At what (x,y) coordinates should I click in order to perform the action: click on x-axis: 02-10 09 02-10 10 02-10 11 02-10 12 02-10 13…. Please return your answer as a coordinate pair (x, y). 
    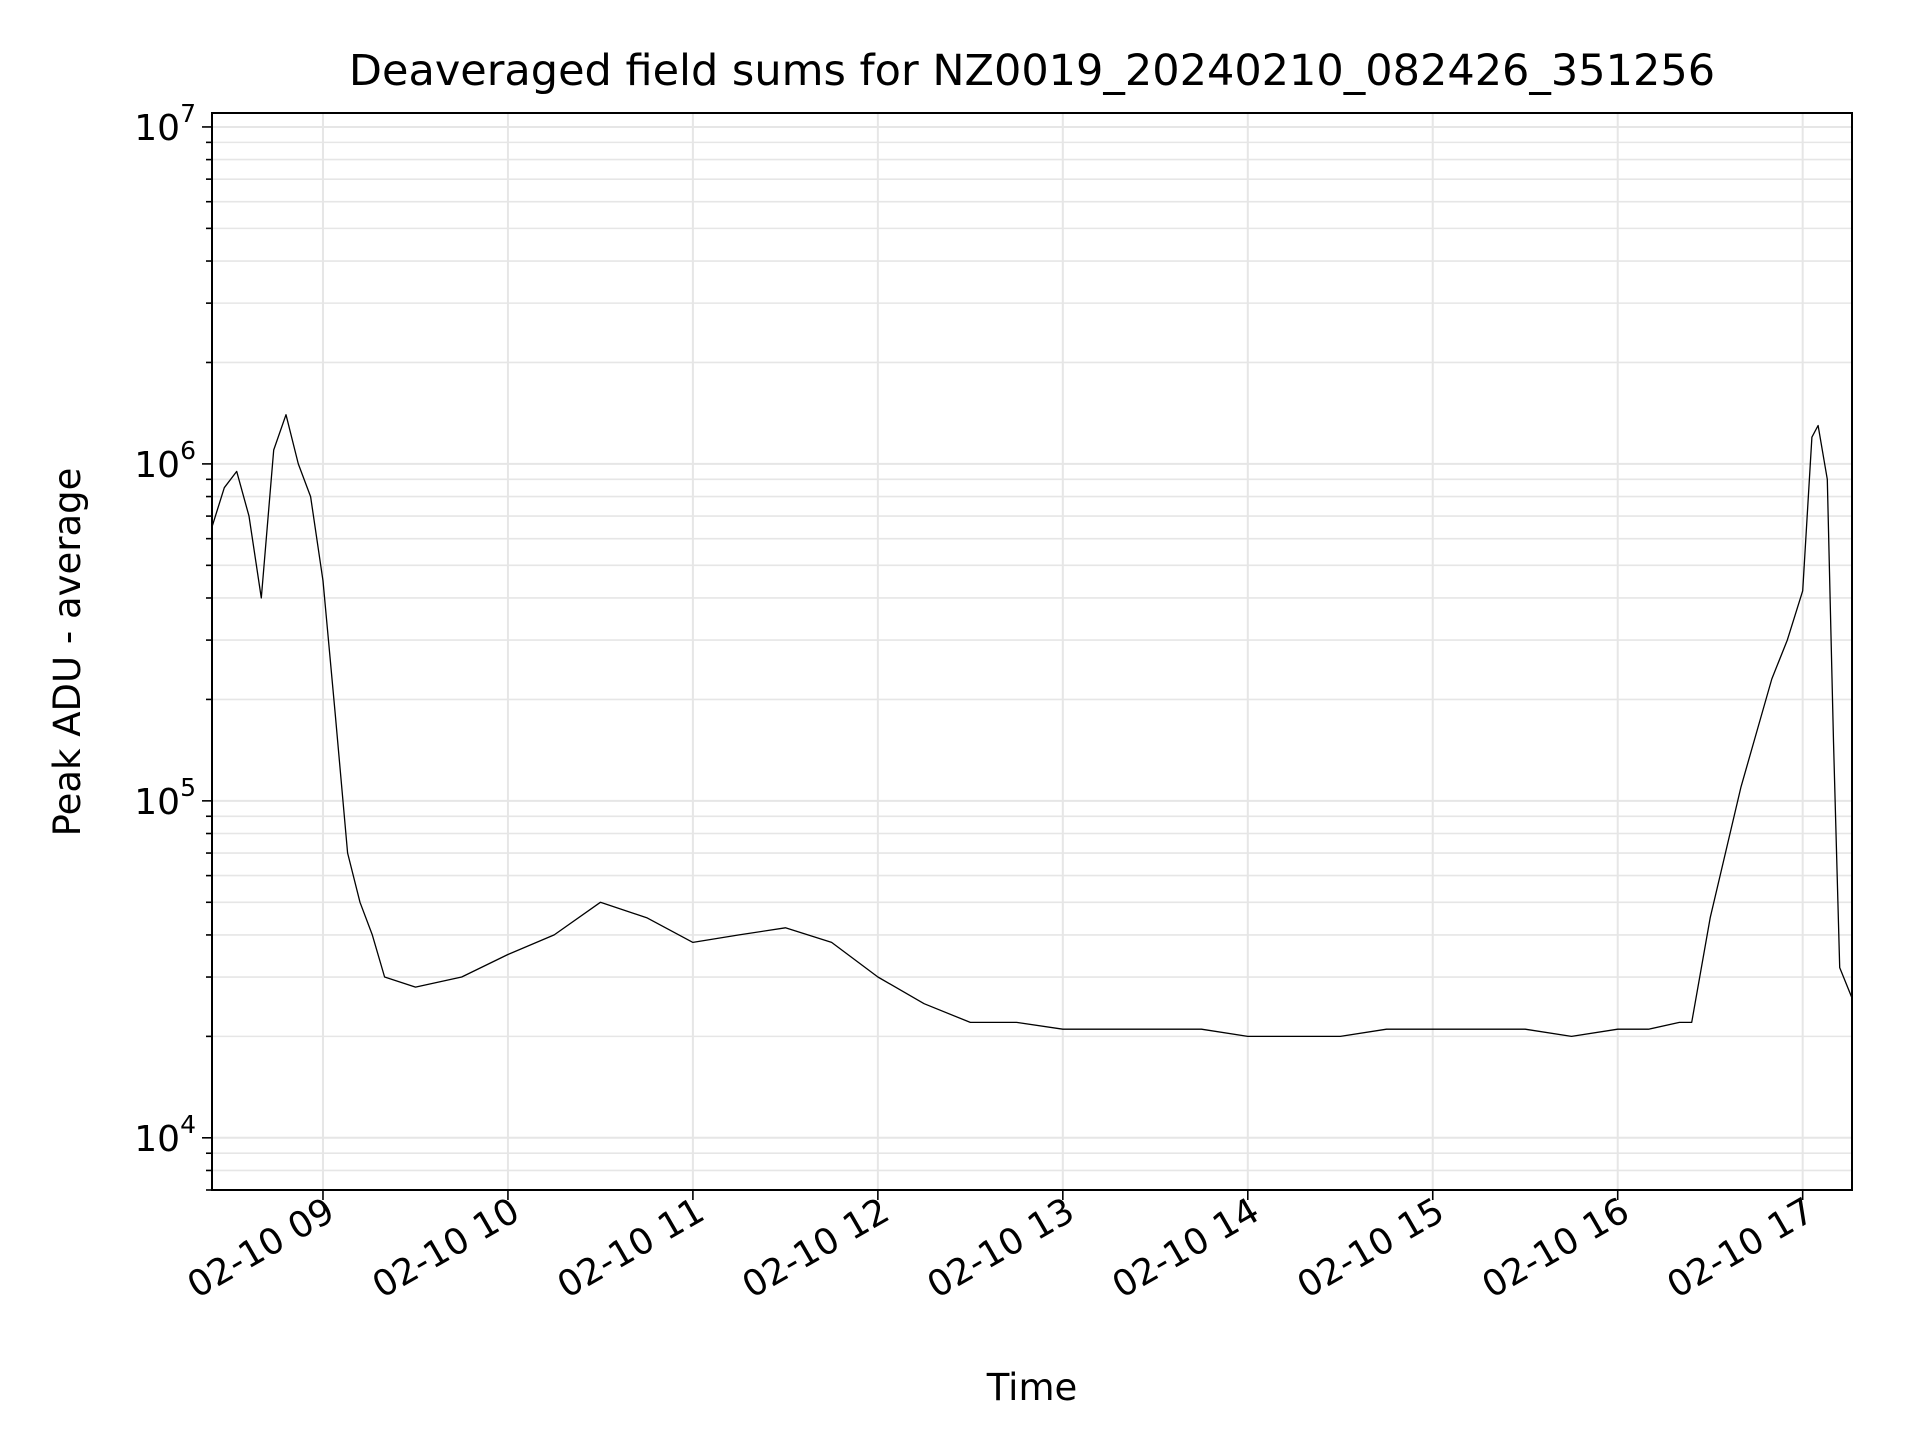
    Looking at the image, I should click on (1001, 1248).